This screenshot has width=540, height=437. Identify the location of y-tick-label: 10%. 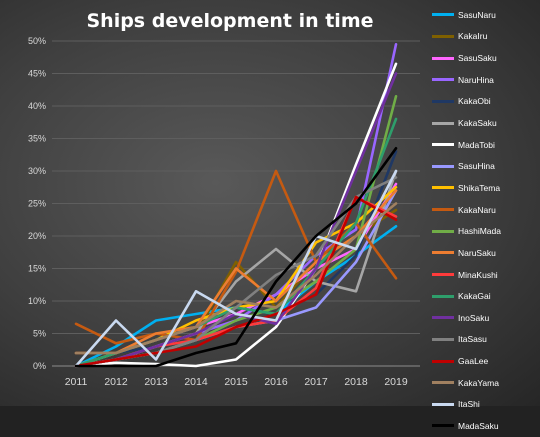
(37, 301).